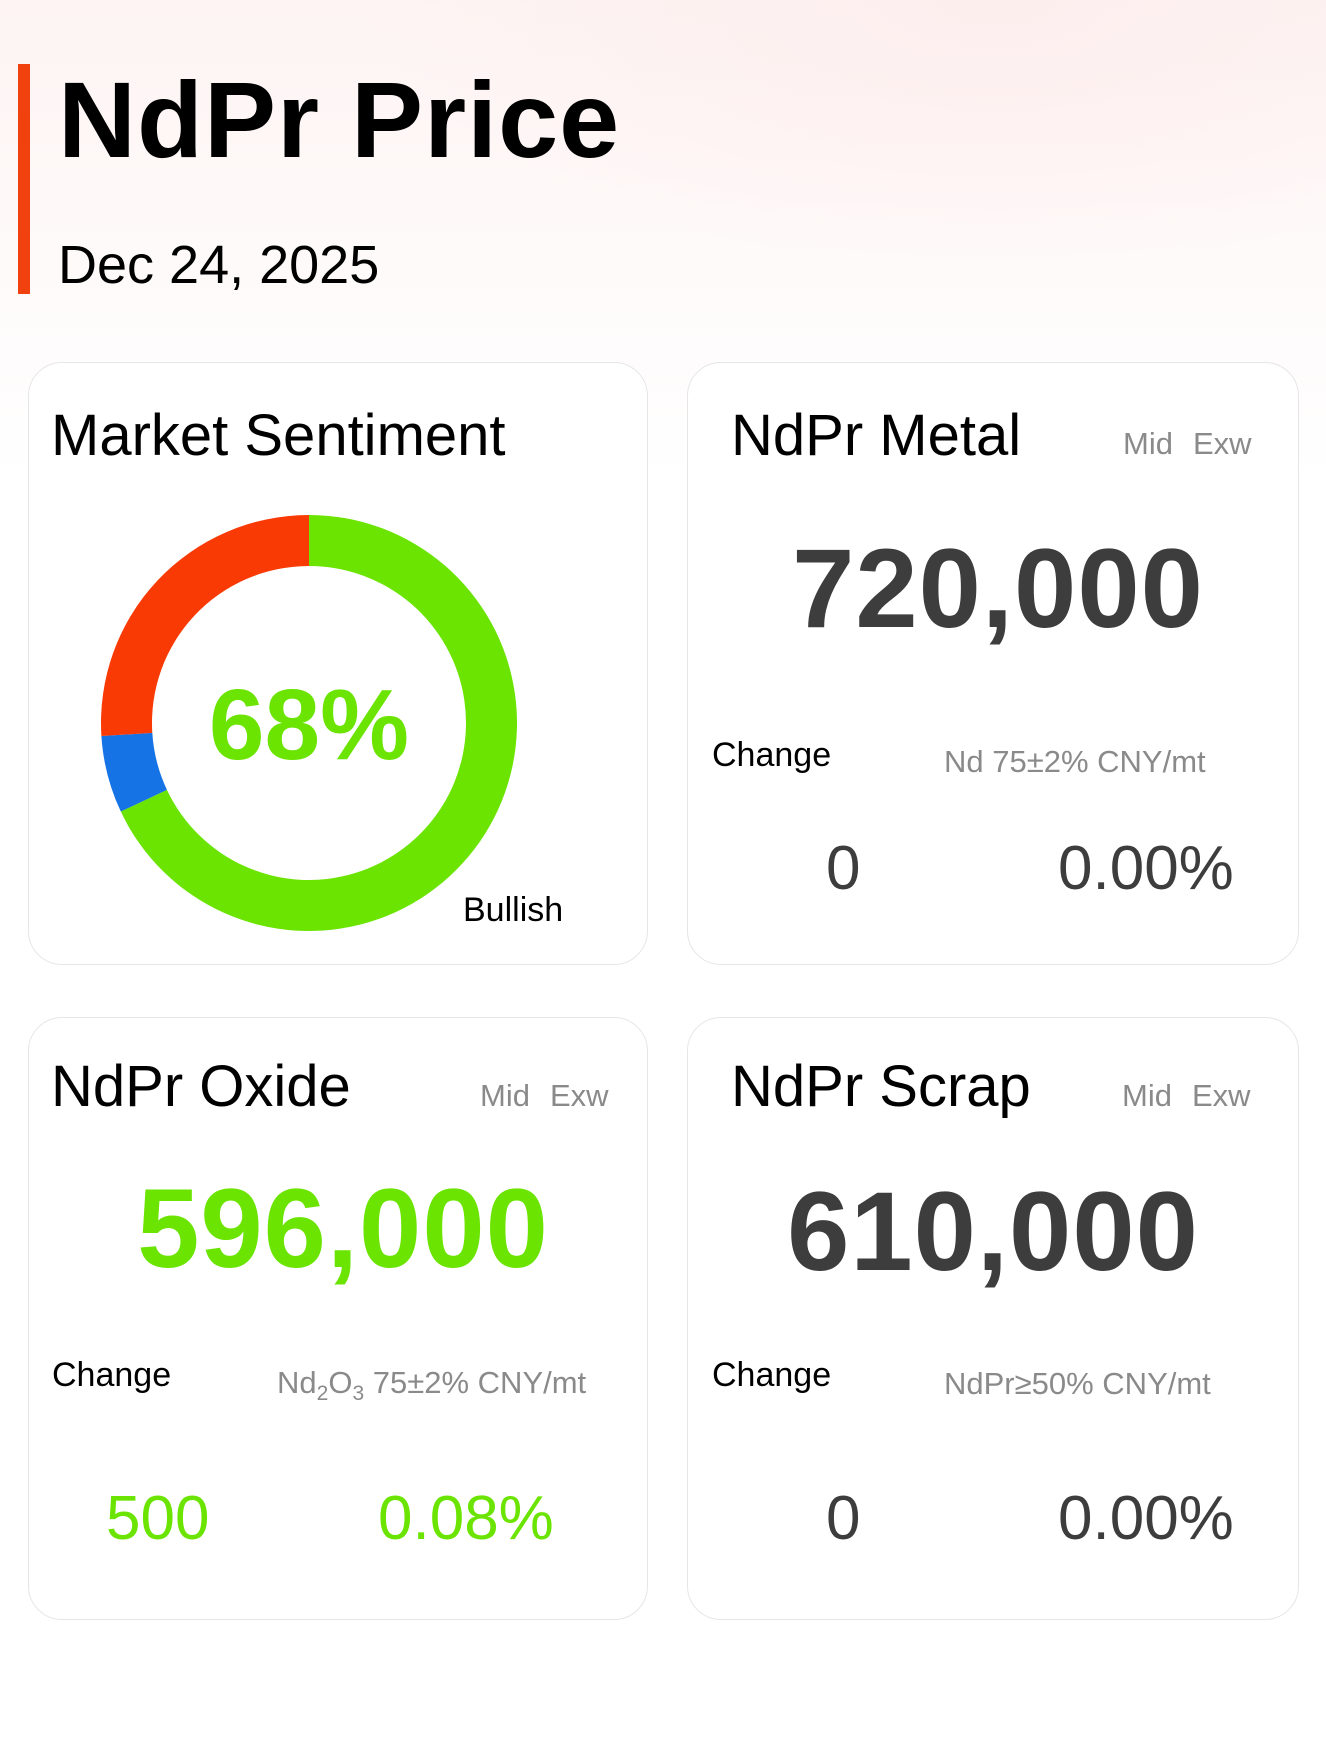 The height and width of the screenshot is (1761, 1326). I want to click on scrap-tag-mid: Mid, so click(1147, 1095).